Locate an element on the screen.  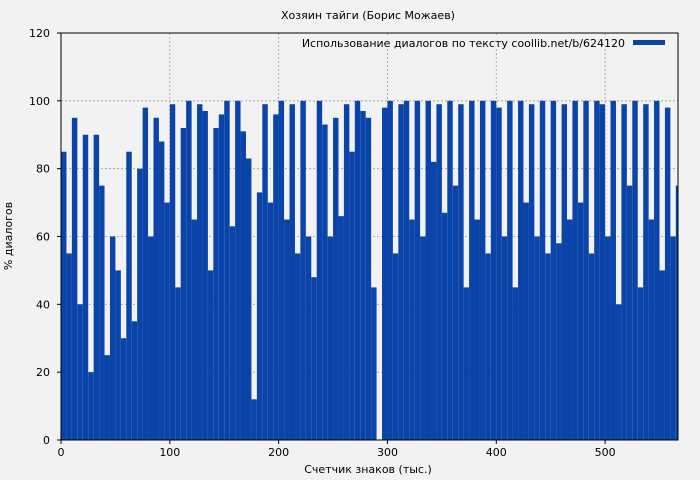
y-tick-label: 120 is located at coordinates (39, 33).